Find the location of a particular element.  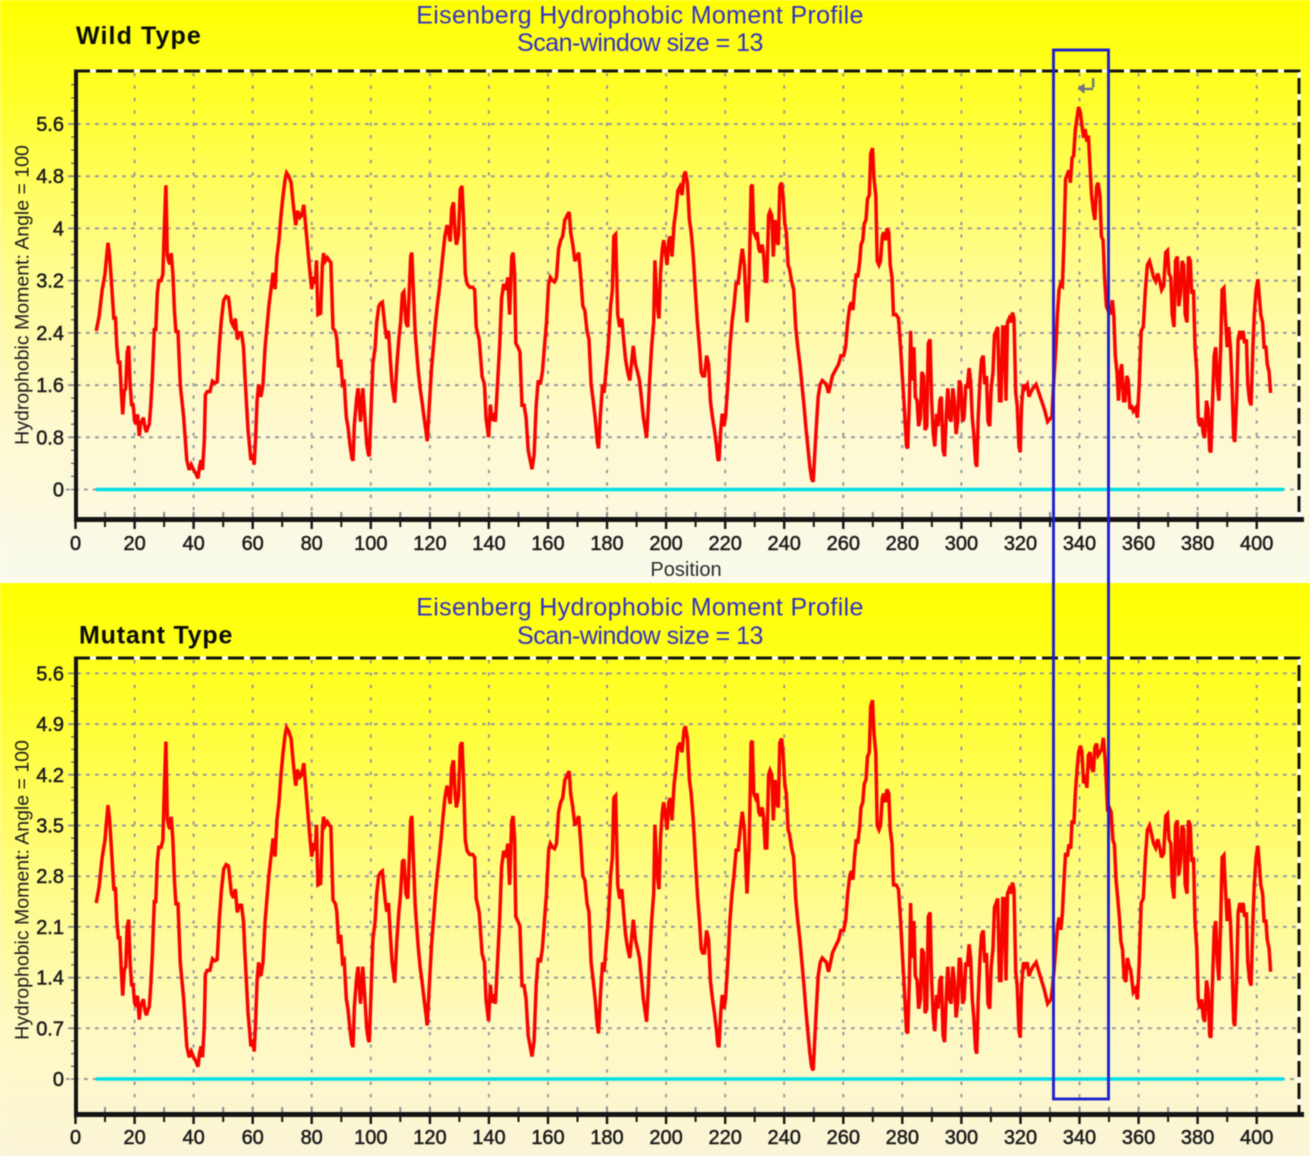

svg-text: 4.2 is located at coordinates (50, 776).